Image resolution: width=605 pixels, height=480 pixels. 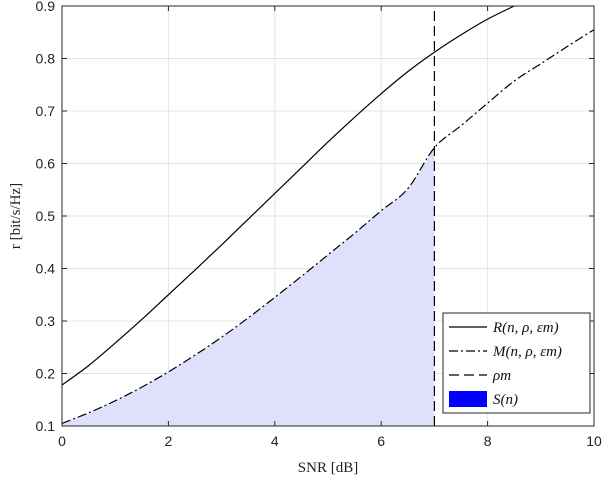 I want to click on x-tick-label: 10, so click(x=594, y=441).